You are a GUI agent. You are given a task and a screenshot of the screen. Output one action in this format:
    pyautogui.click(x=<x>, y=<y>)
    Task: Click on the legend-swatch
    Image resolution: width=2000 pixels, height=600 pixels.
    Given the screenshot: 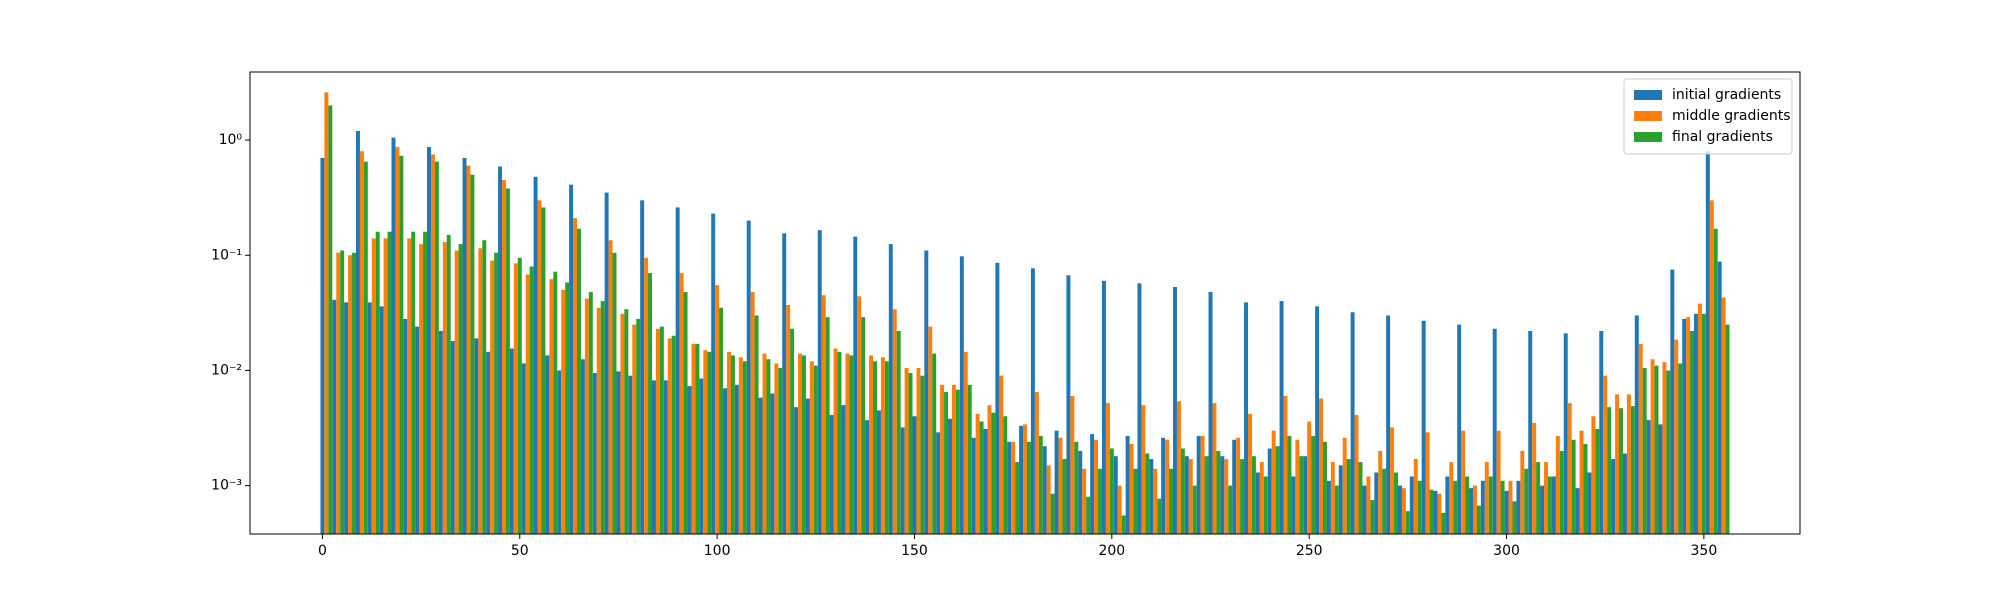 What is the action you would take?
    pyautogui.click(x=1648, y=116)
    